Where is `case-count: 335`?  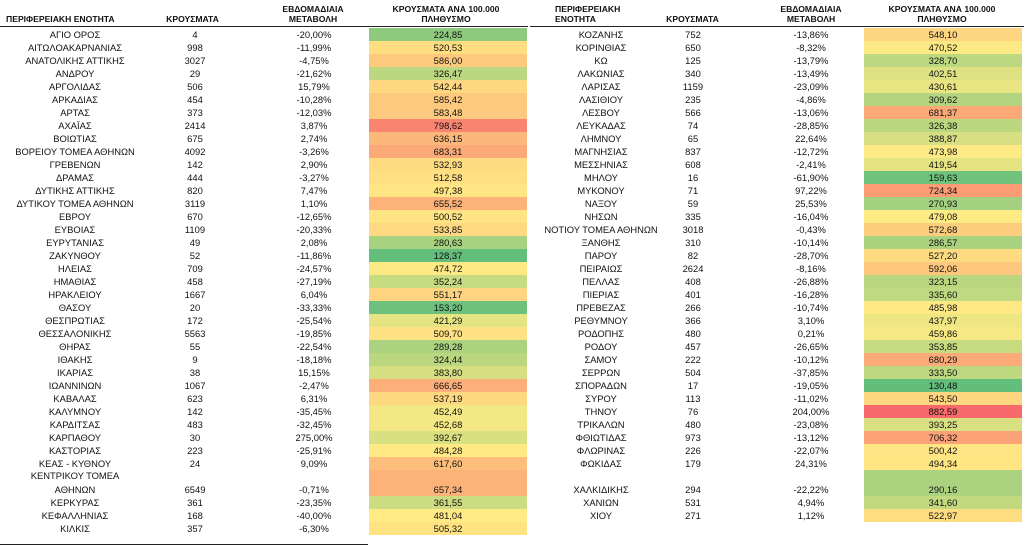 case-count: 335 is located at coordinates (693, 216).